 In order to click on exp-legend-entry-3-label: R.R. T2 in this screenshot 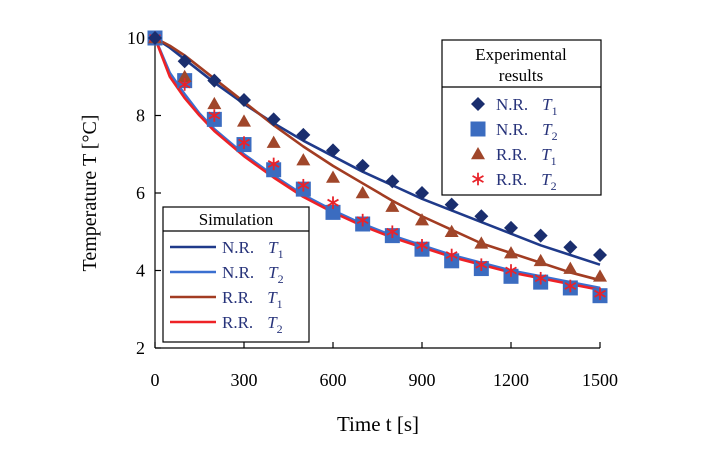, I will do `click(526, 181)`.